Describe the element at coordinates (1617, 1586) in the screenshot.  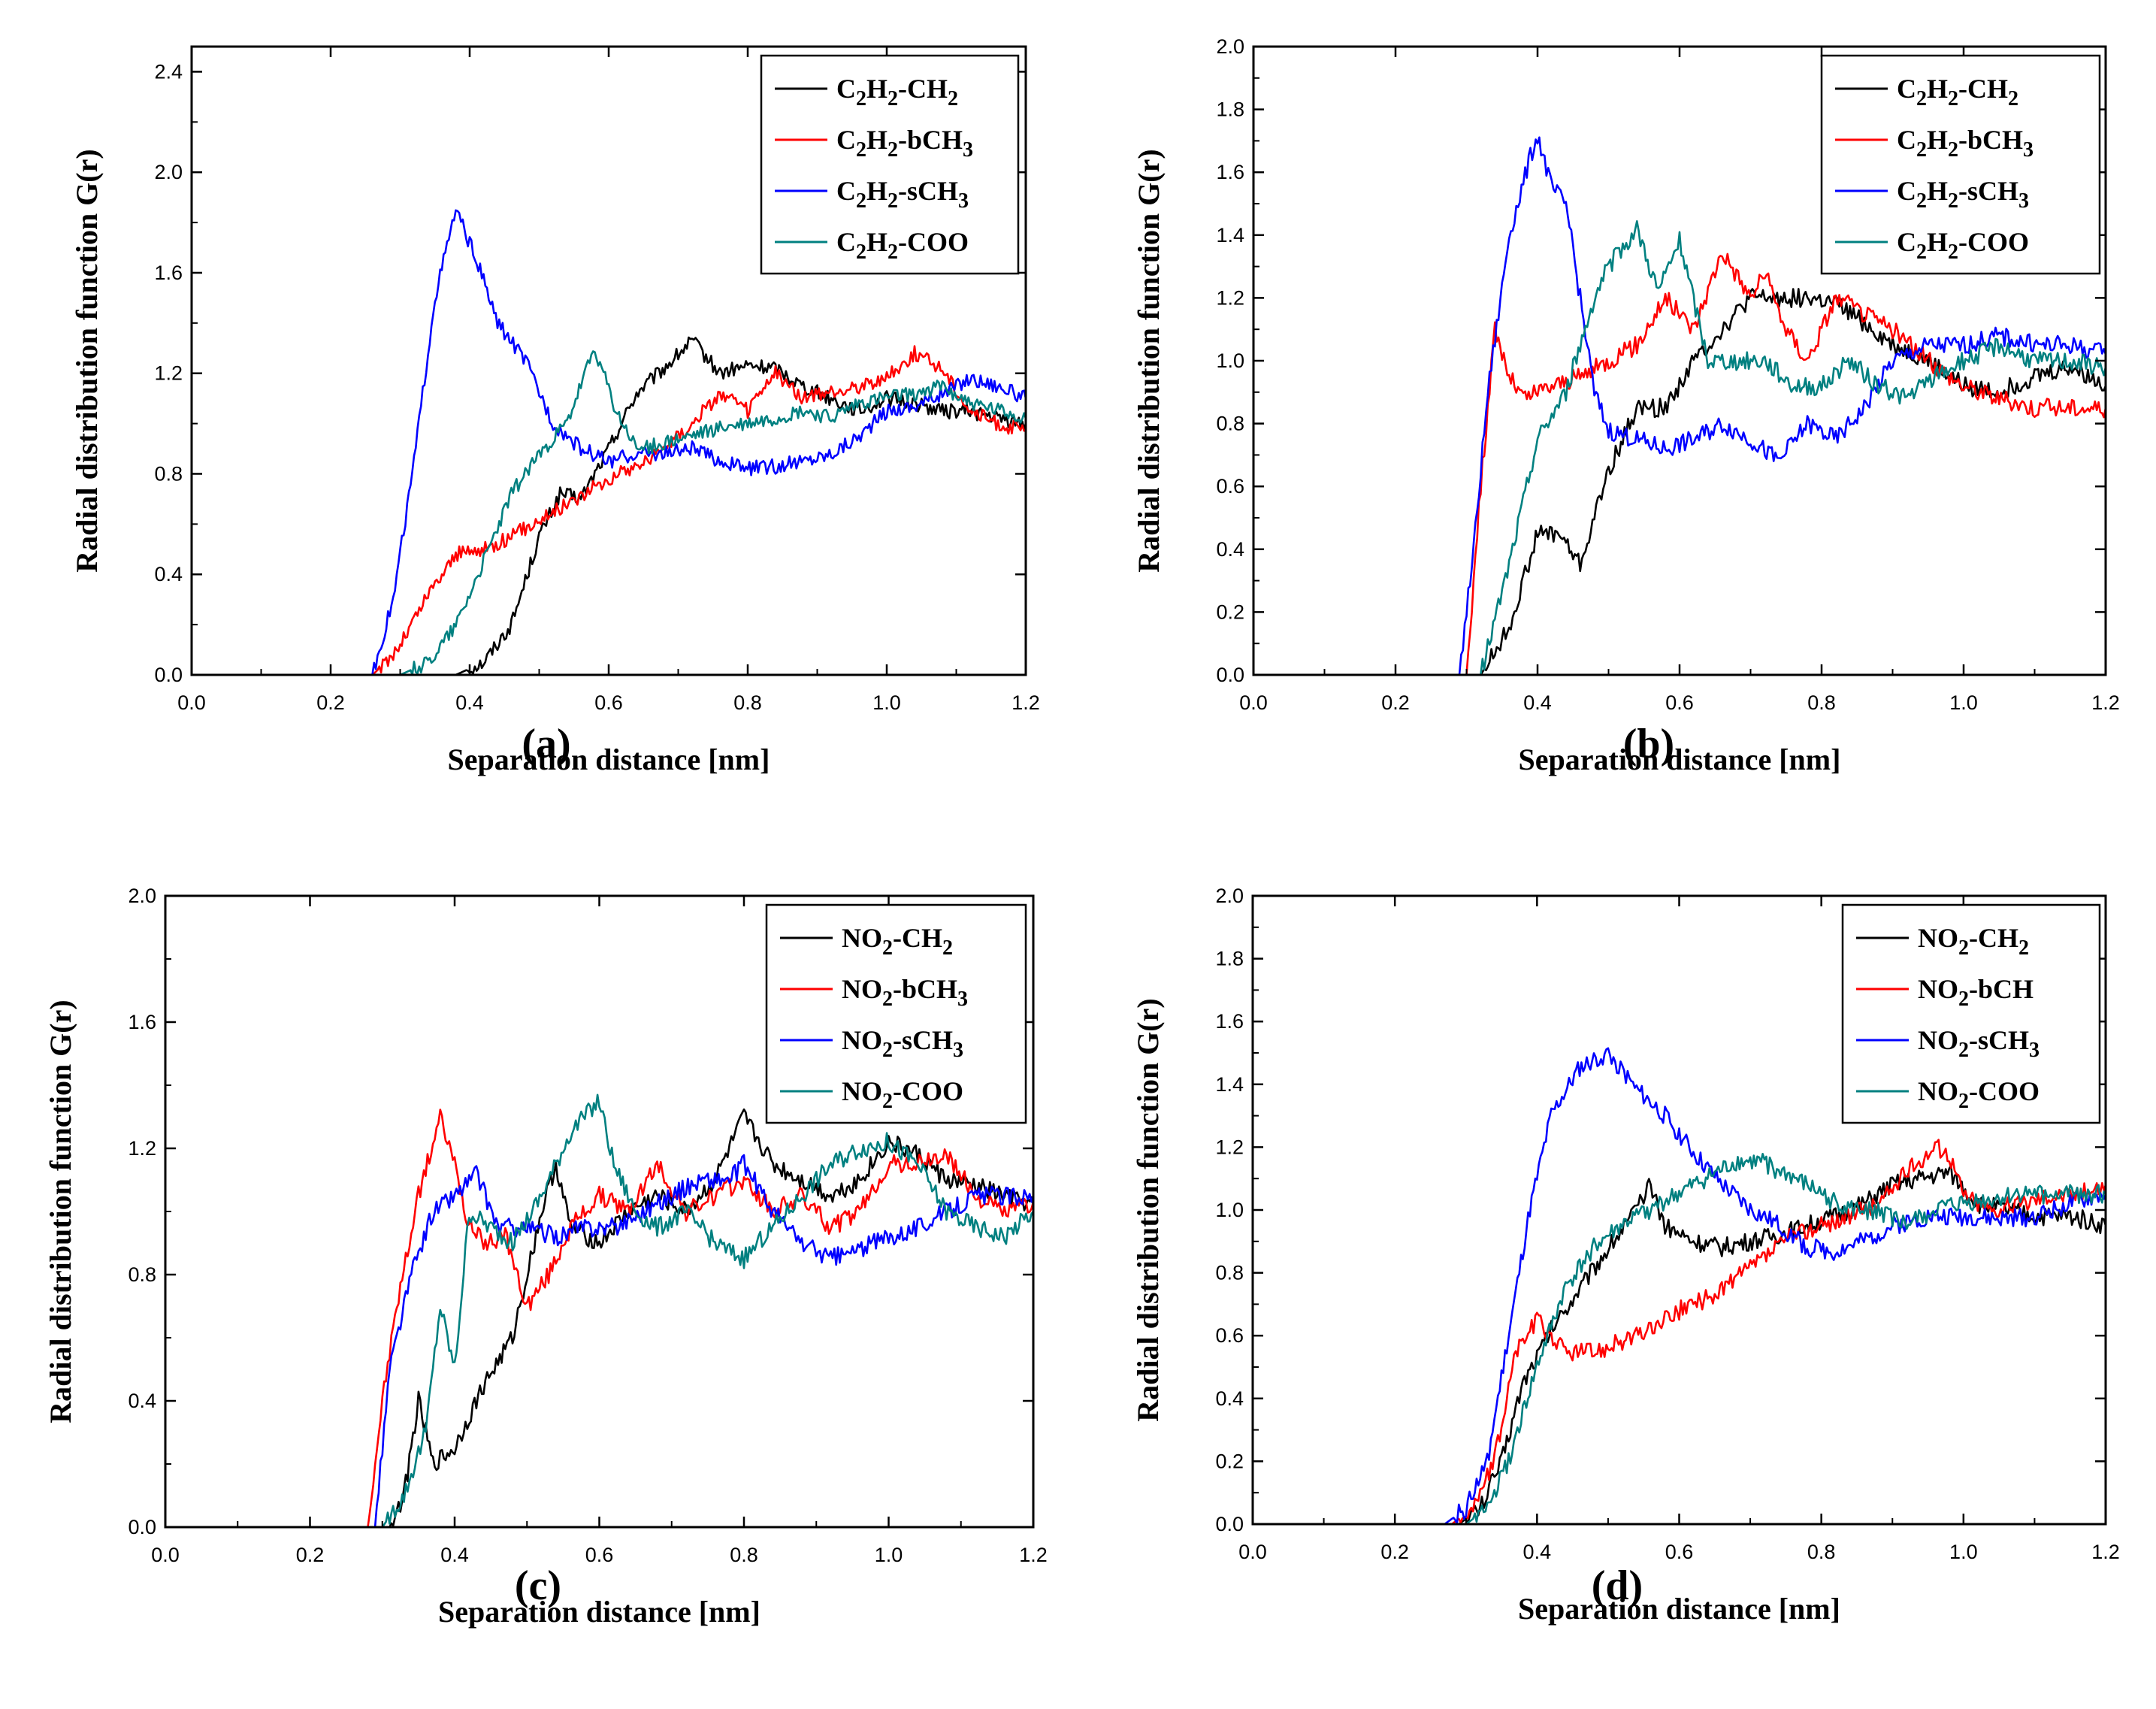
I see `panel-label: (d)` at that location.